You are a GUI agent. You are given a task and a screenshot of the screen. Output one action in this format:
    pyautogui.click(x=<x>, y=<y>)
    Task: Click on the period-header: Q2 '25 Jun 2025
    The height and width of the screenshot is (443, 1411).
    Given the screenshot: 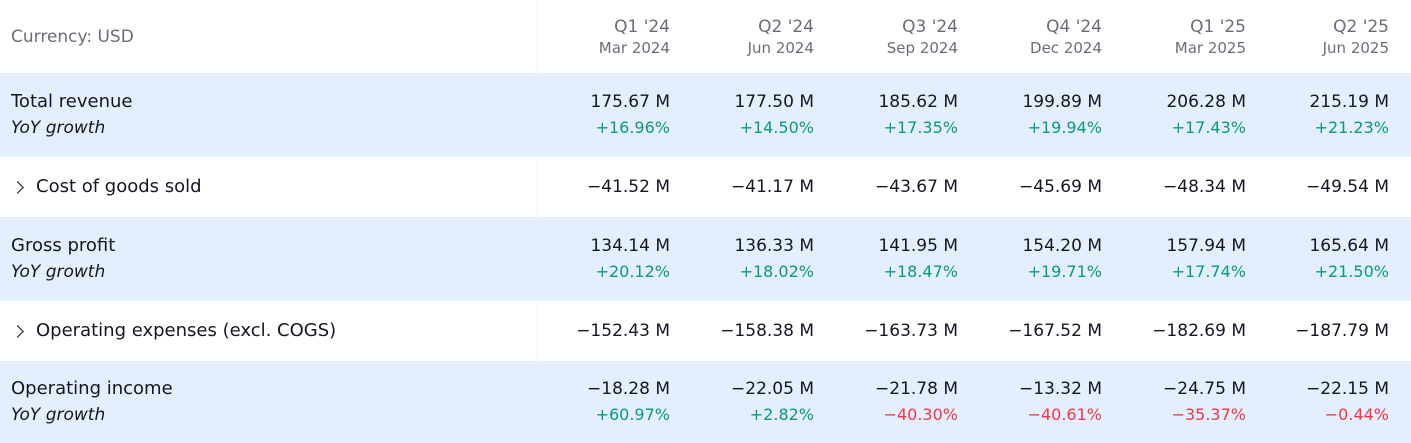 What is the action you would take?
    pyautogui.click(x=1339, y=36)
    